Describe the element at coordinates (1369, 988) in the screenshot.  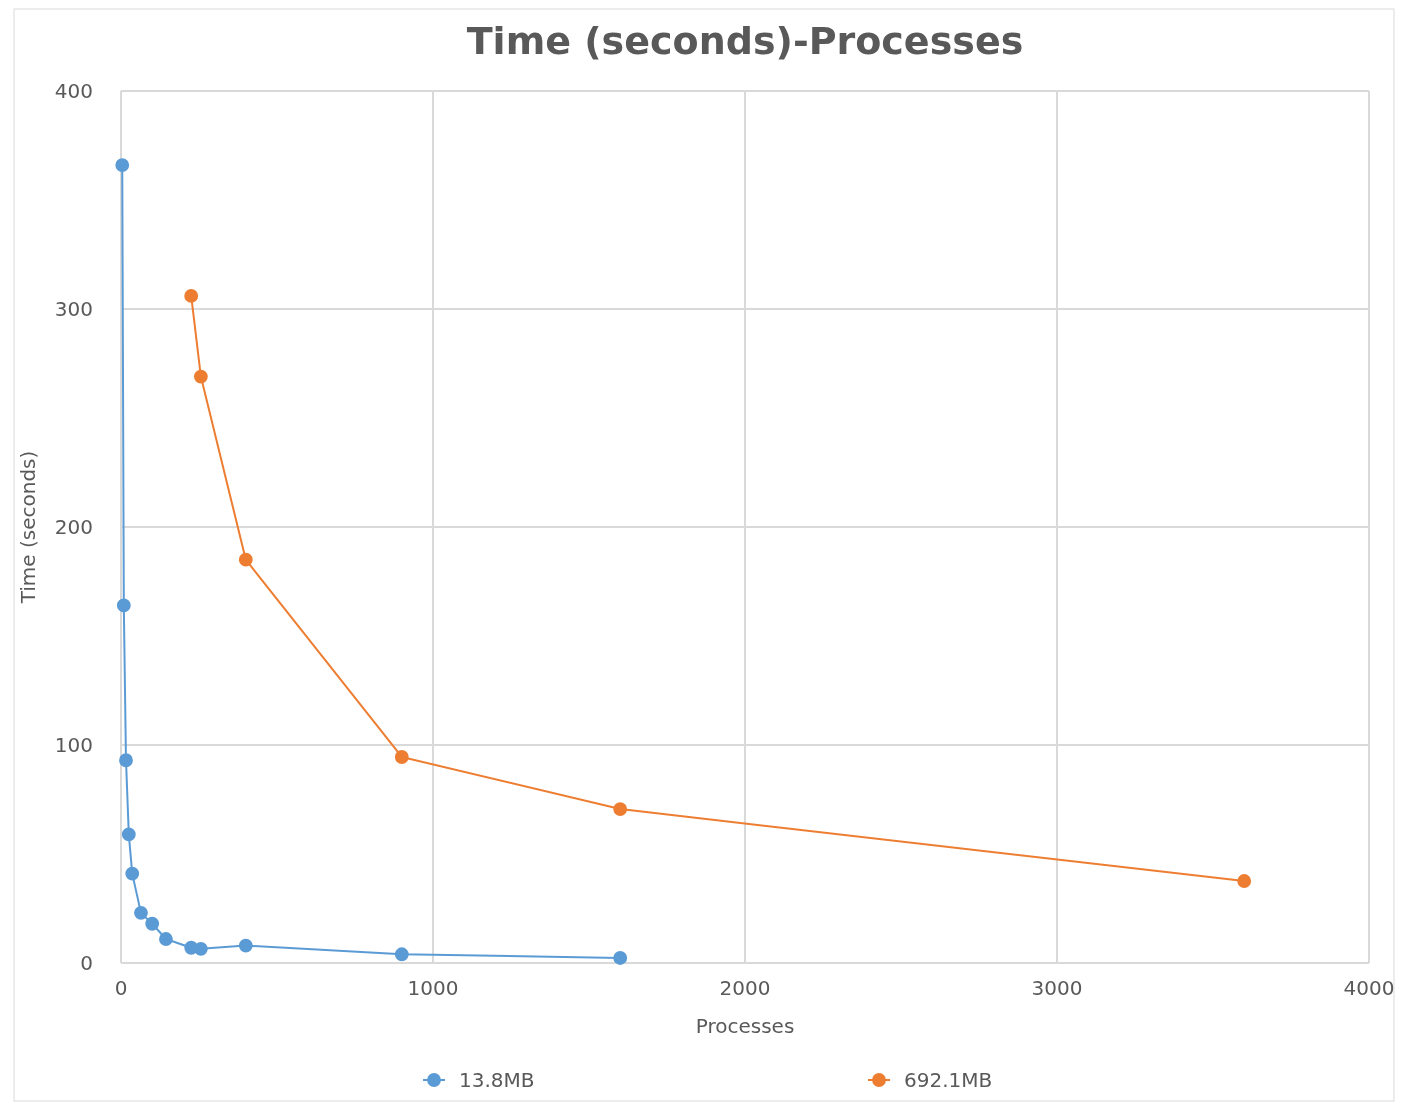
I see `x-tick-label: 4000` at that location.